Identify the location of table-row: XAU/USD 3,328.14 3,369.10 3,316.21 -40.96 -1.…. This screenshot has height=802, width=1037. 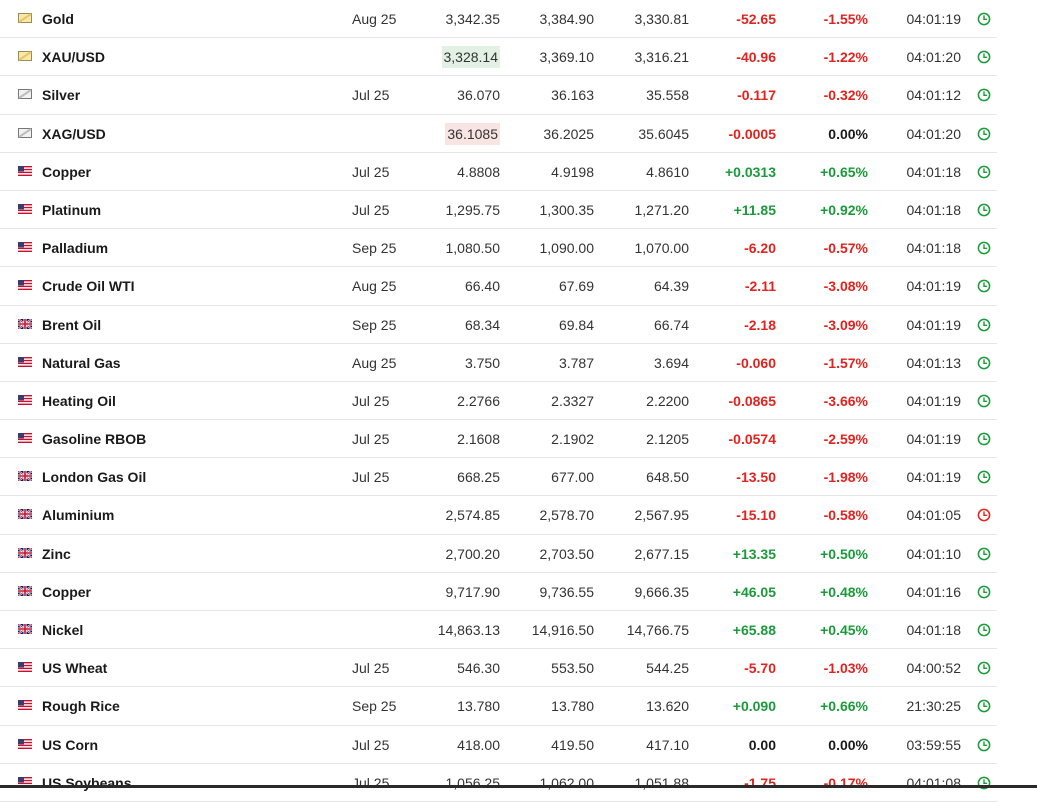
(498, 57).